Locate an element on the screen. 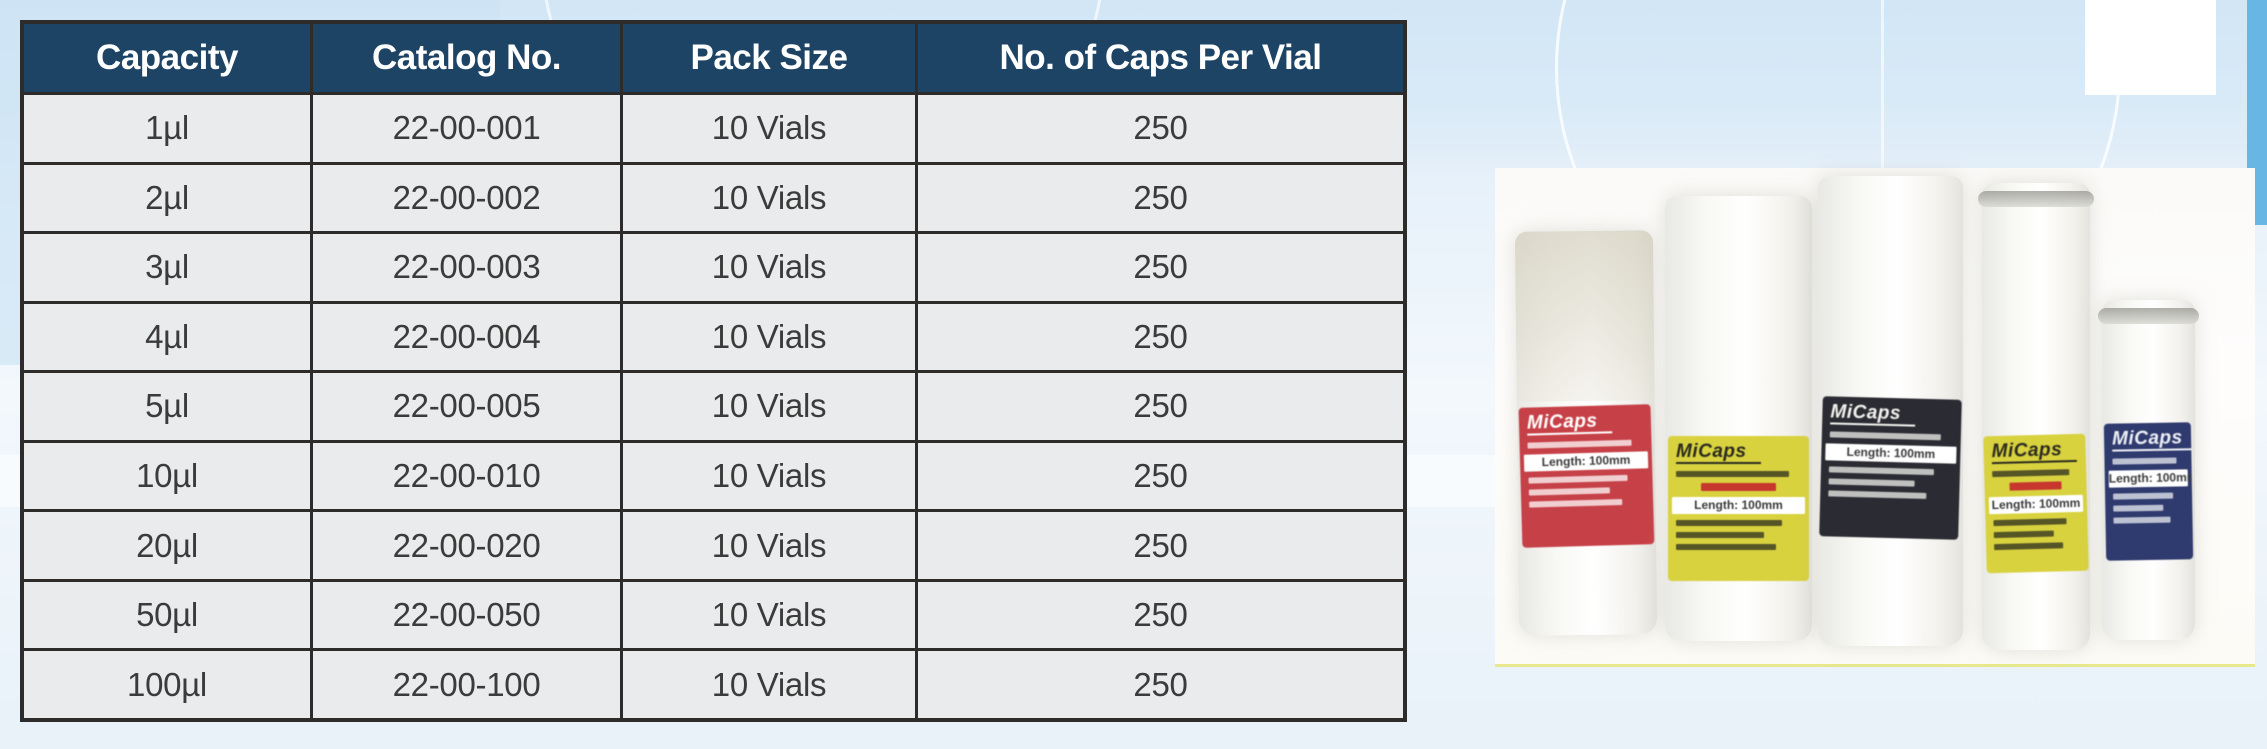 The image size is (2267, 749). table-cell-capacity: 10µl is located at coordinates (167, 476).